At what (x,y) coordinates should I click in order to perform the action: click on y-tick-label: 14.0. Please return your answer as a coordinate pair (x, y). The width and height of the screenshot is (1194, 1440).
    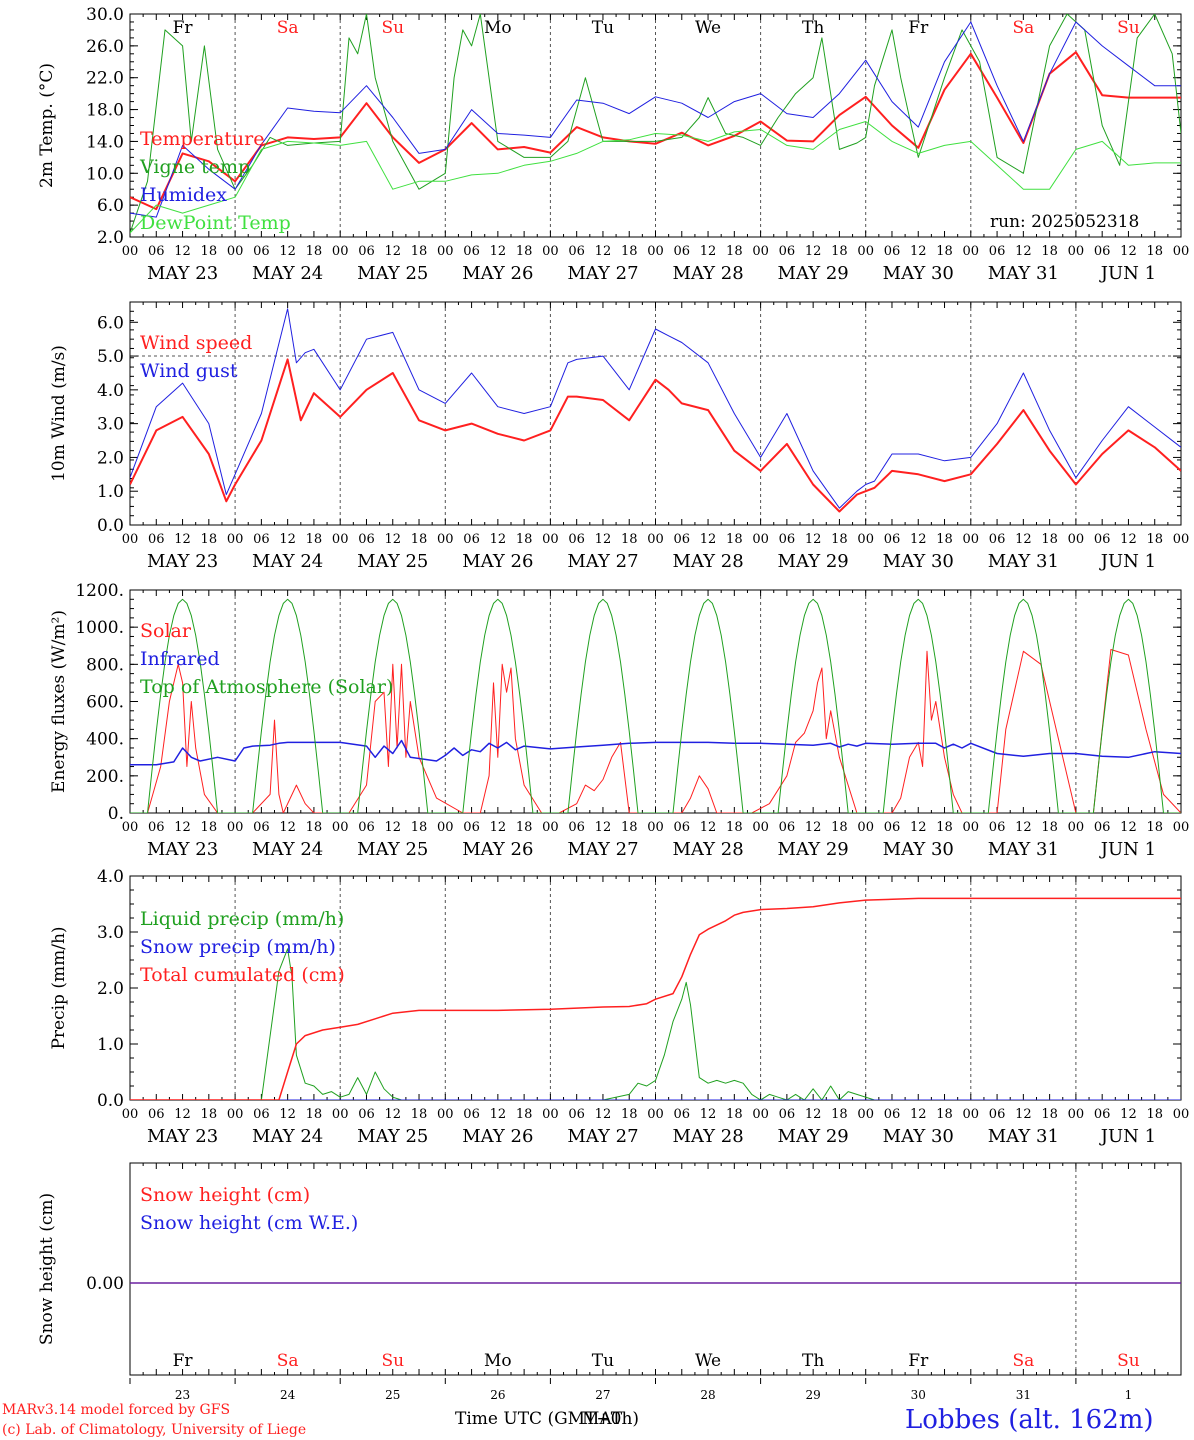
    Looking at the image, I should click on (105, 142).